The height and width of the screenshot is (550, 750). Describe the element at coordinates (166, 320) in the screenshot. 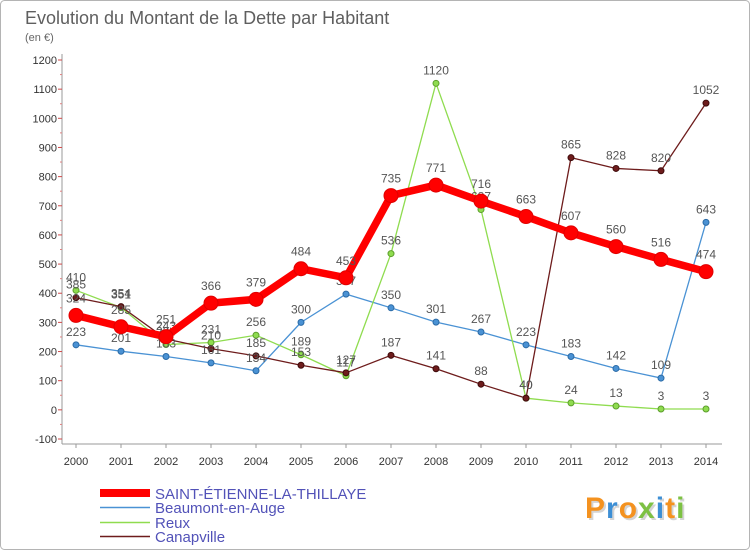

I see `data-label-saint-etienne-la-thillaye-2002: 251` at that location.